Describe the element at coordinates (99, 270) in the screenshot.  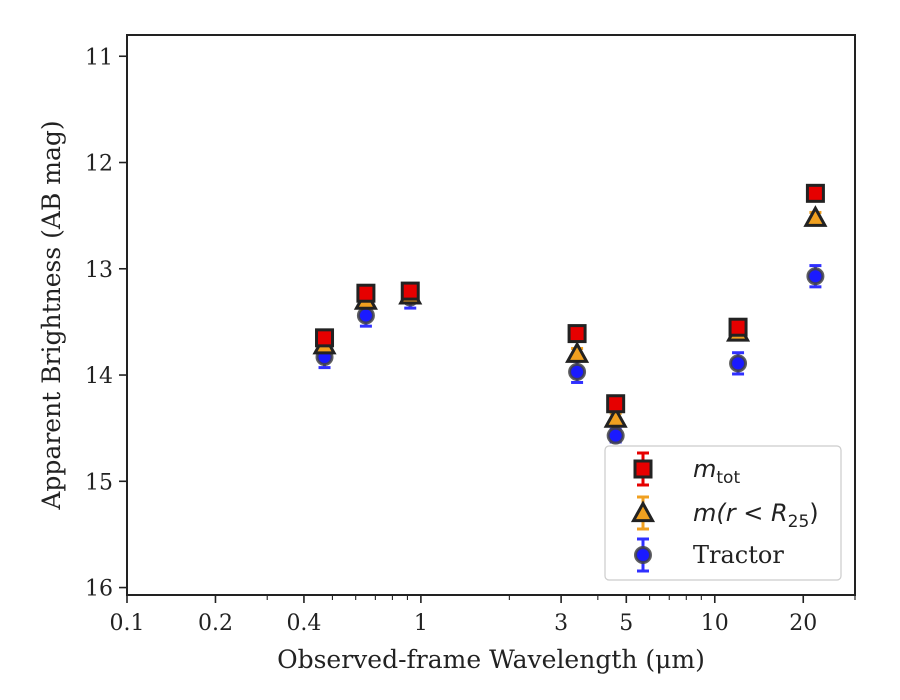
I see `y-tick-label: 13` at that location.